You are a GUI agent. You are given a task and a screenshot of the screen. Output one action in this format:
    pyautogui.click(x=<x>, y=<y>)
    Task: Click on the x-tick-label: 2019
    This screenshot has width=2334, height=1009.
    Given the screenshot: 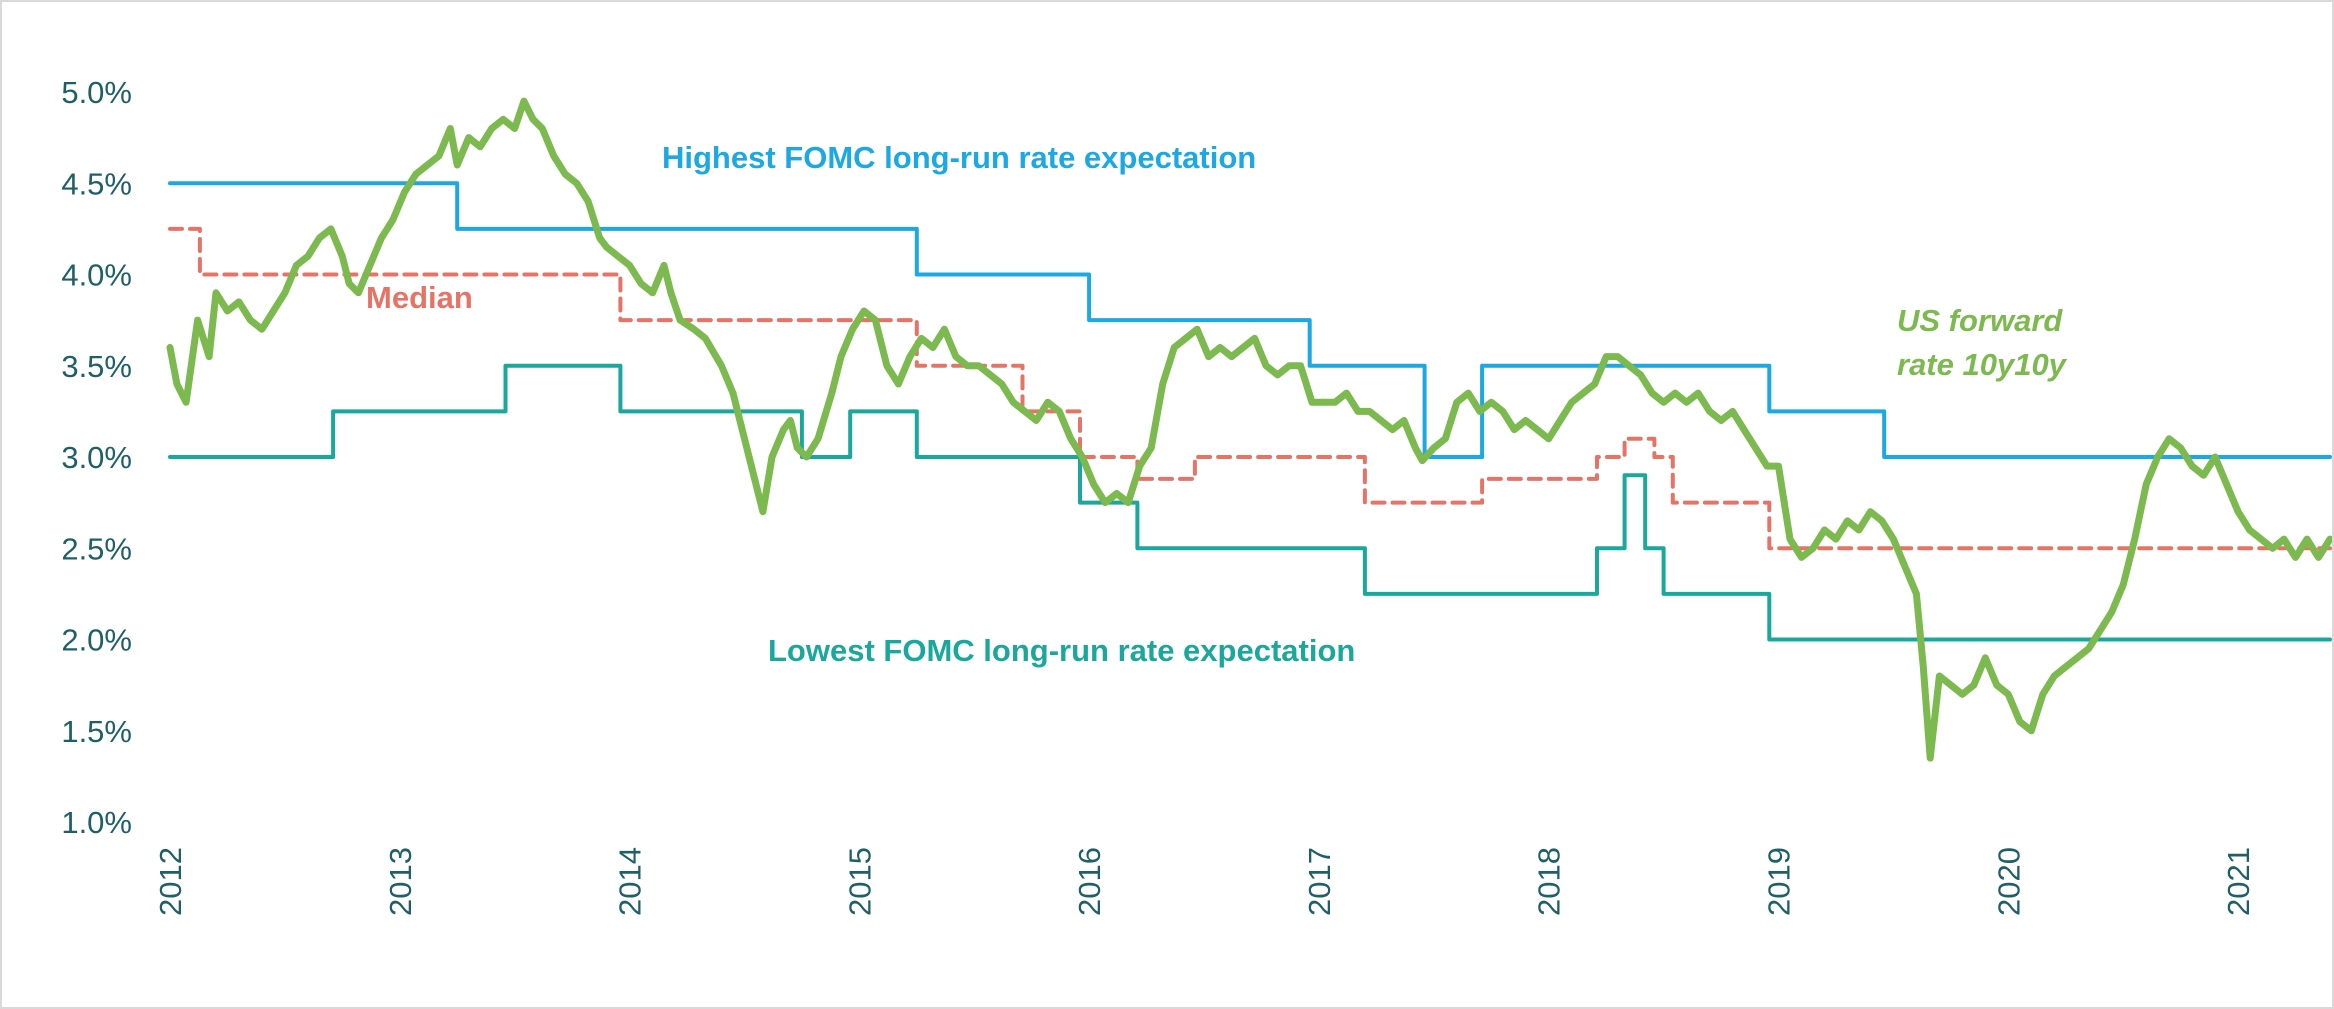 What is the action you would take?
    pyautogui.click(x=1779, y=881)
    